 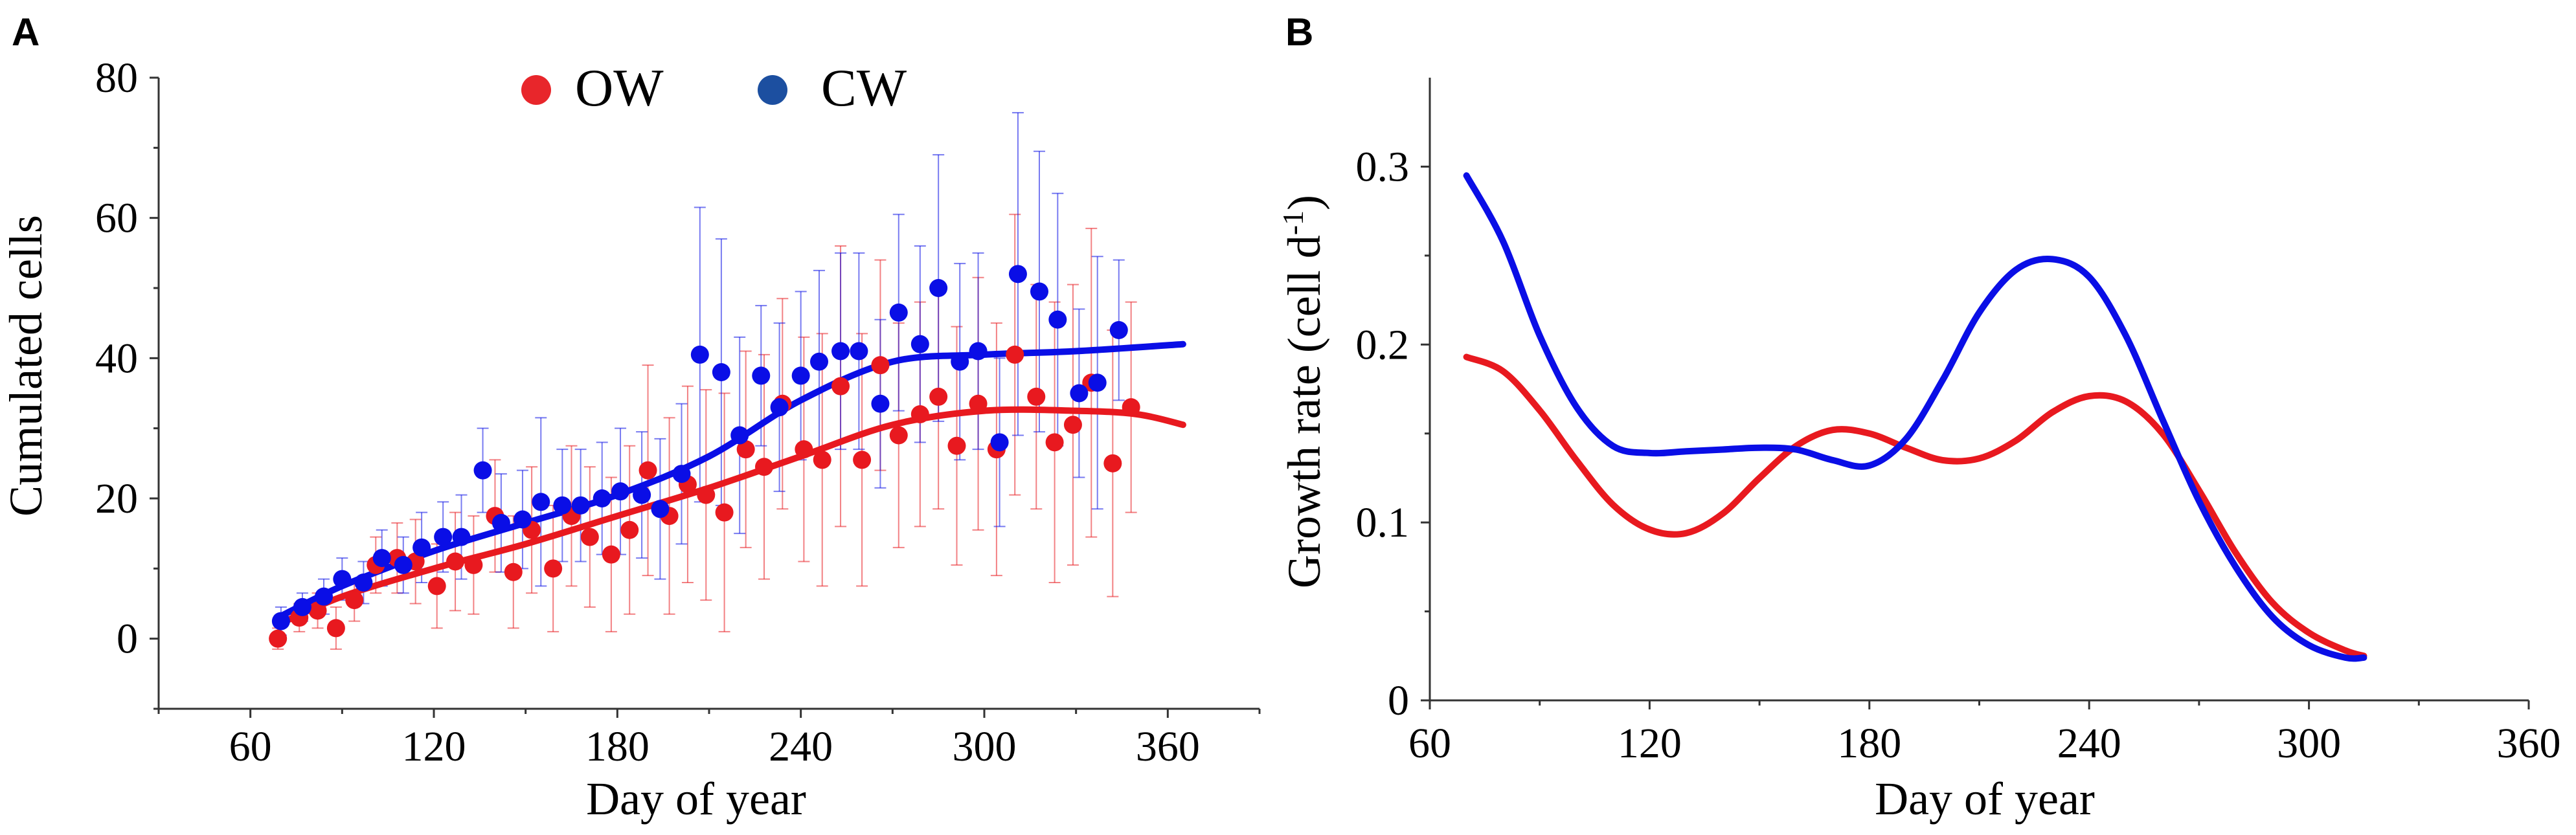 I want to click on panel-b-y-axis-title: Growth rate (cell d-1), so click(x=1303, y=391).